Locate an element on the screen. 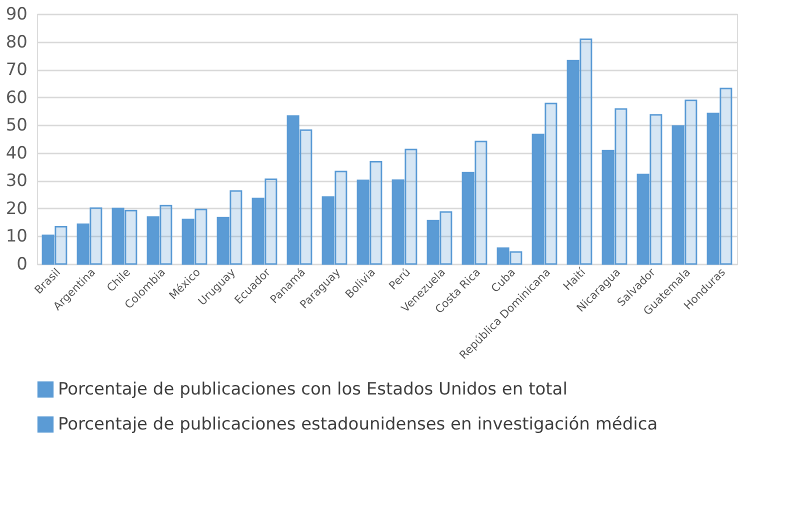 This screenshot has height=527, width=808. y-tick-label: 10 is located at coordinates (17, 236).